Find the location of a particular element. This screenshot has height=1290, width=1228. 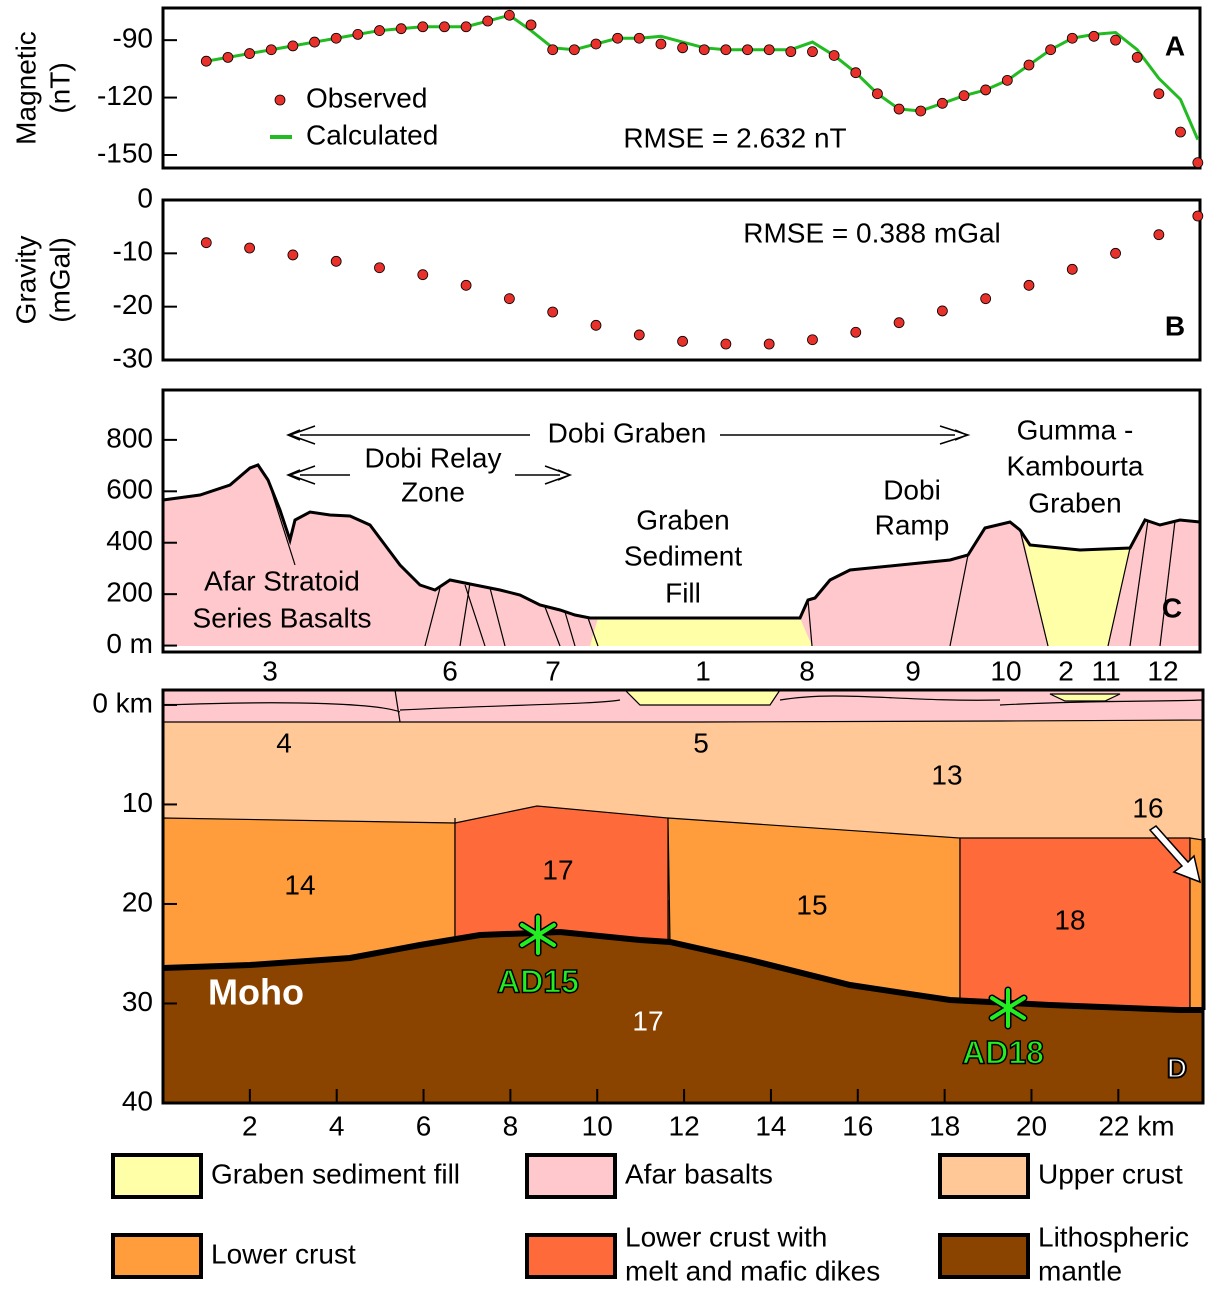

x-tick-label: 22 km is located at coordinates (1136, 1125).